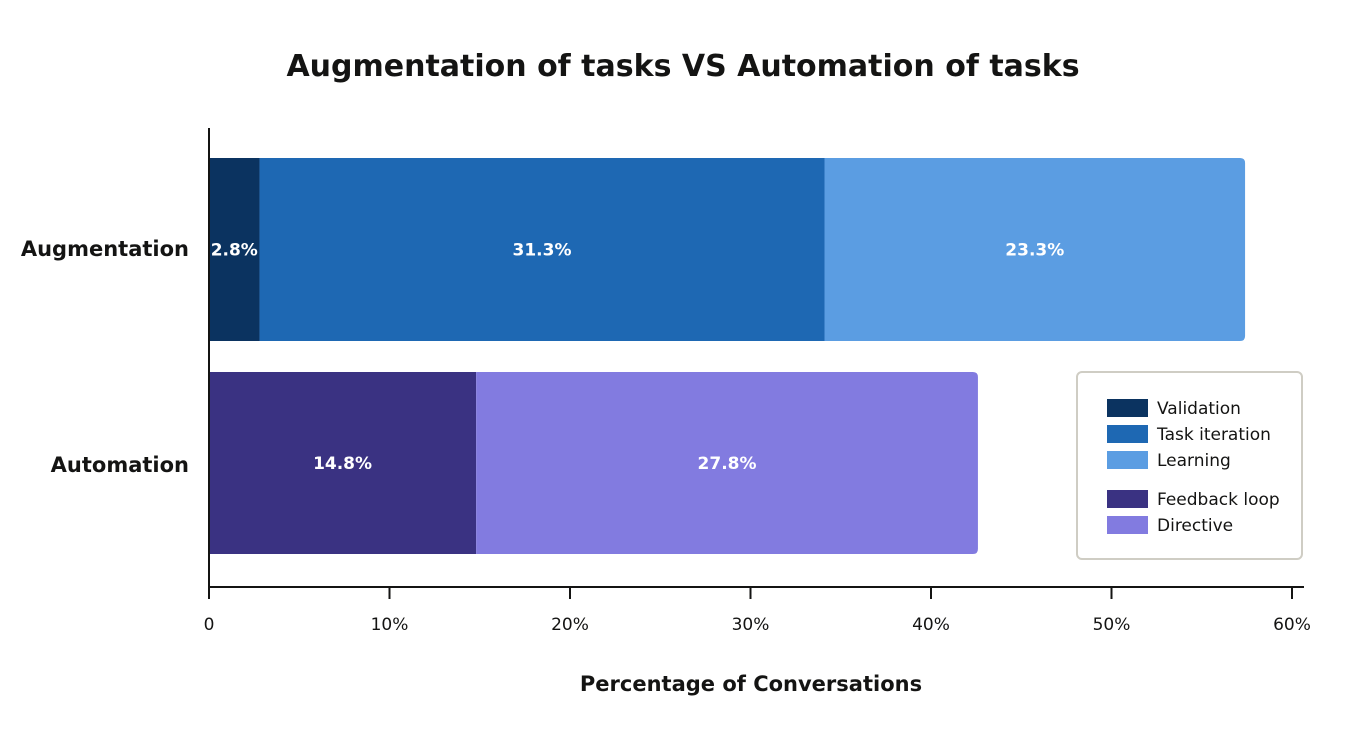 This screenshot has width=1356, height=734. What do you see at coordinates (1194, 461) in the screenshot?
I see `legend-label-learning: Learning` at bounding box center [1194, 461].